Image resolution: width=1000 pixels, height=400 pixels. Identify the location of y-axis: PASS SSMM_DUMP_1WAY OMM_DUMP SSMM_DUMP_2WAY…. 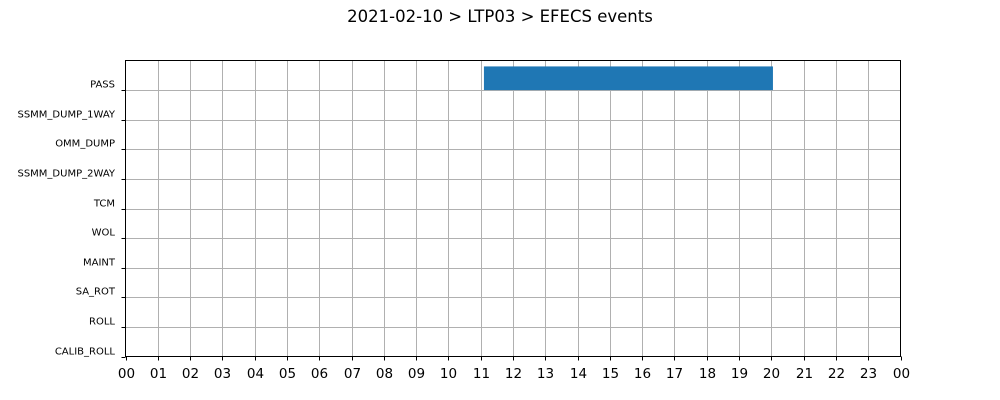
(71, 219).